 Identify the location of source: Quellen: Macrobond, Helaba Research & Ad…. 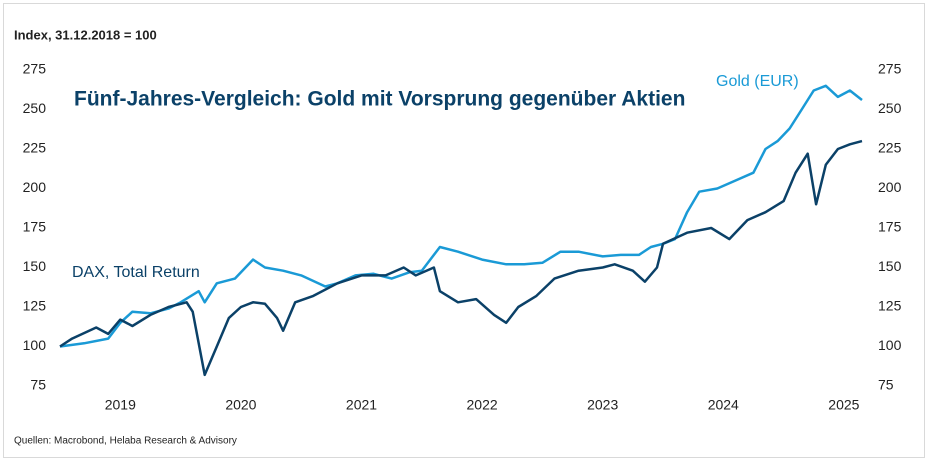
(125, 441).